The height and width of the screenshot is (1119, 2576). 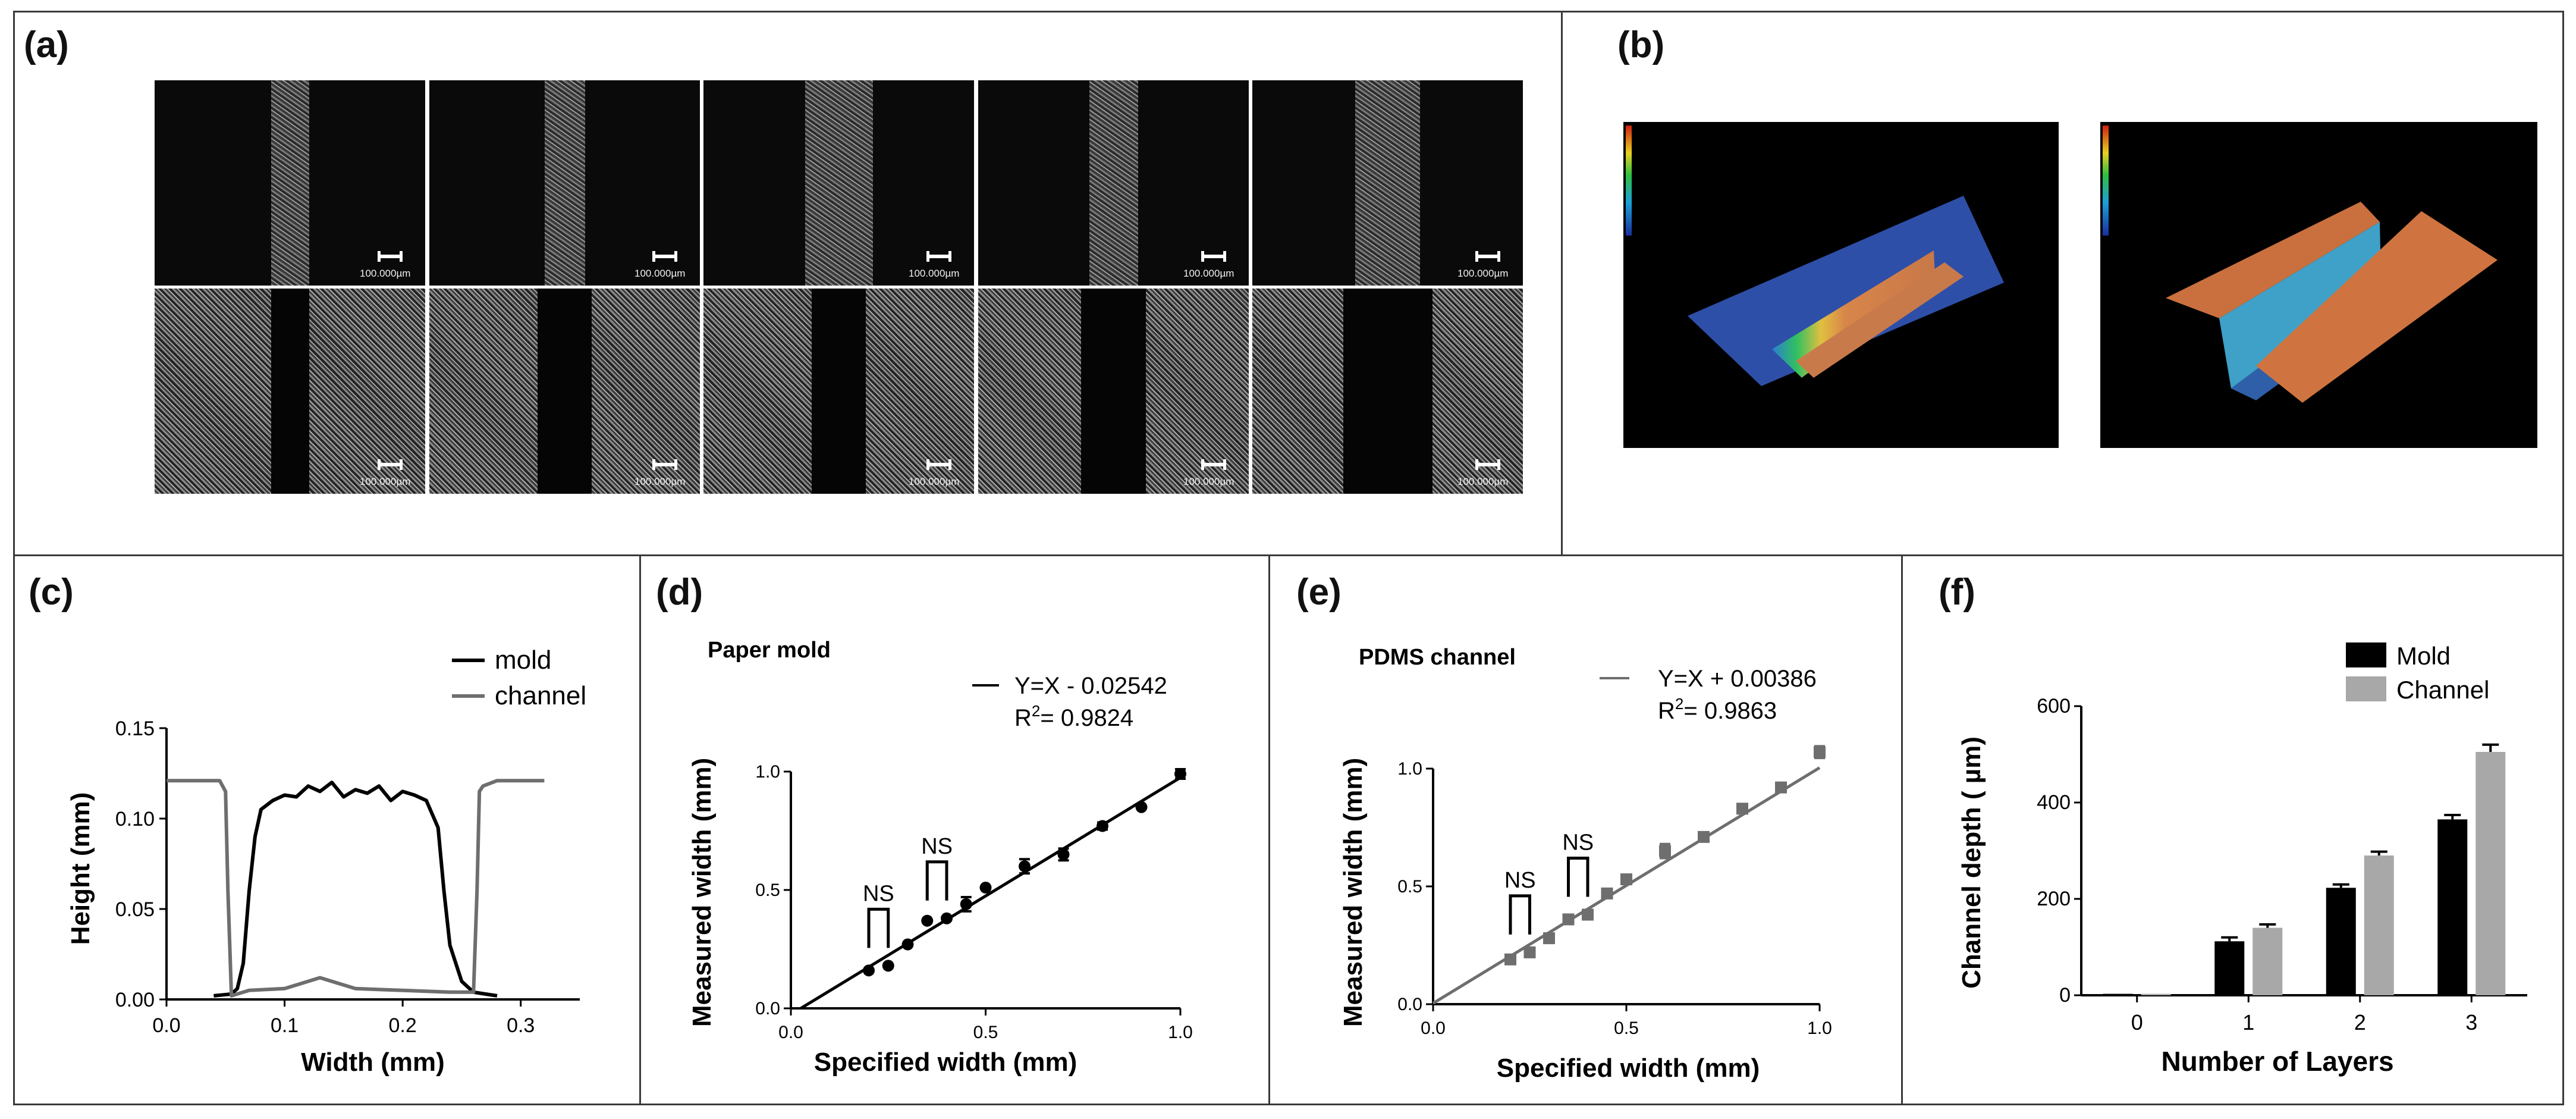 I want to click on x-tick-label: 0.2, so click(x=403, y=1025).